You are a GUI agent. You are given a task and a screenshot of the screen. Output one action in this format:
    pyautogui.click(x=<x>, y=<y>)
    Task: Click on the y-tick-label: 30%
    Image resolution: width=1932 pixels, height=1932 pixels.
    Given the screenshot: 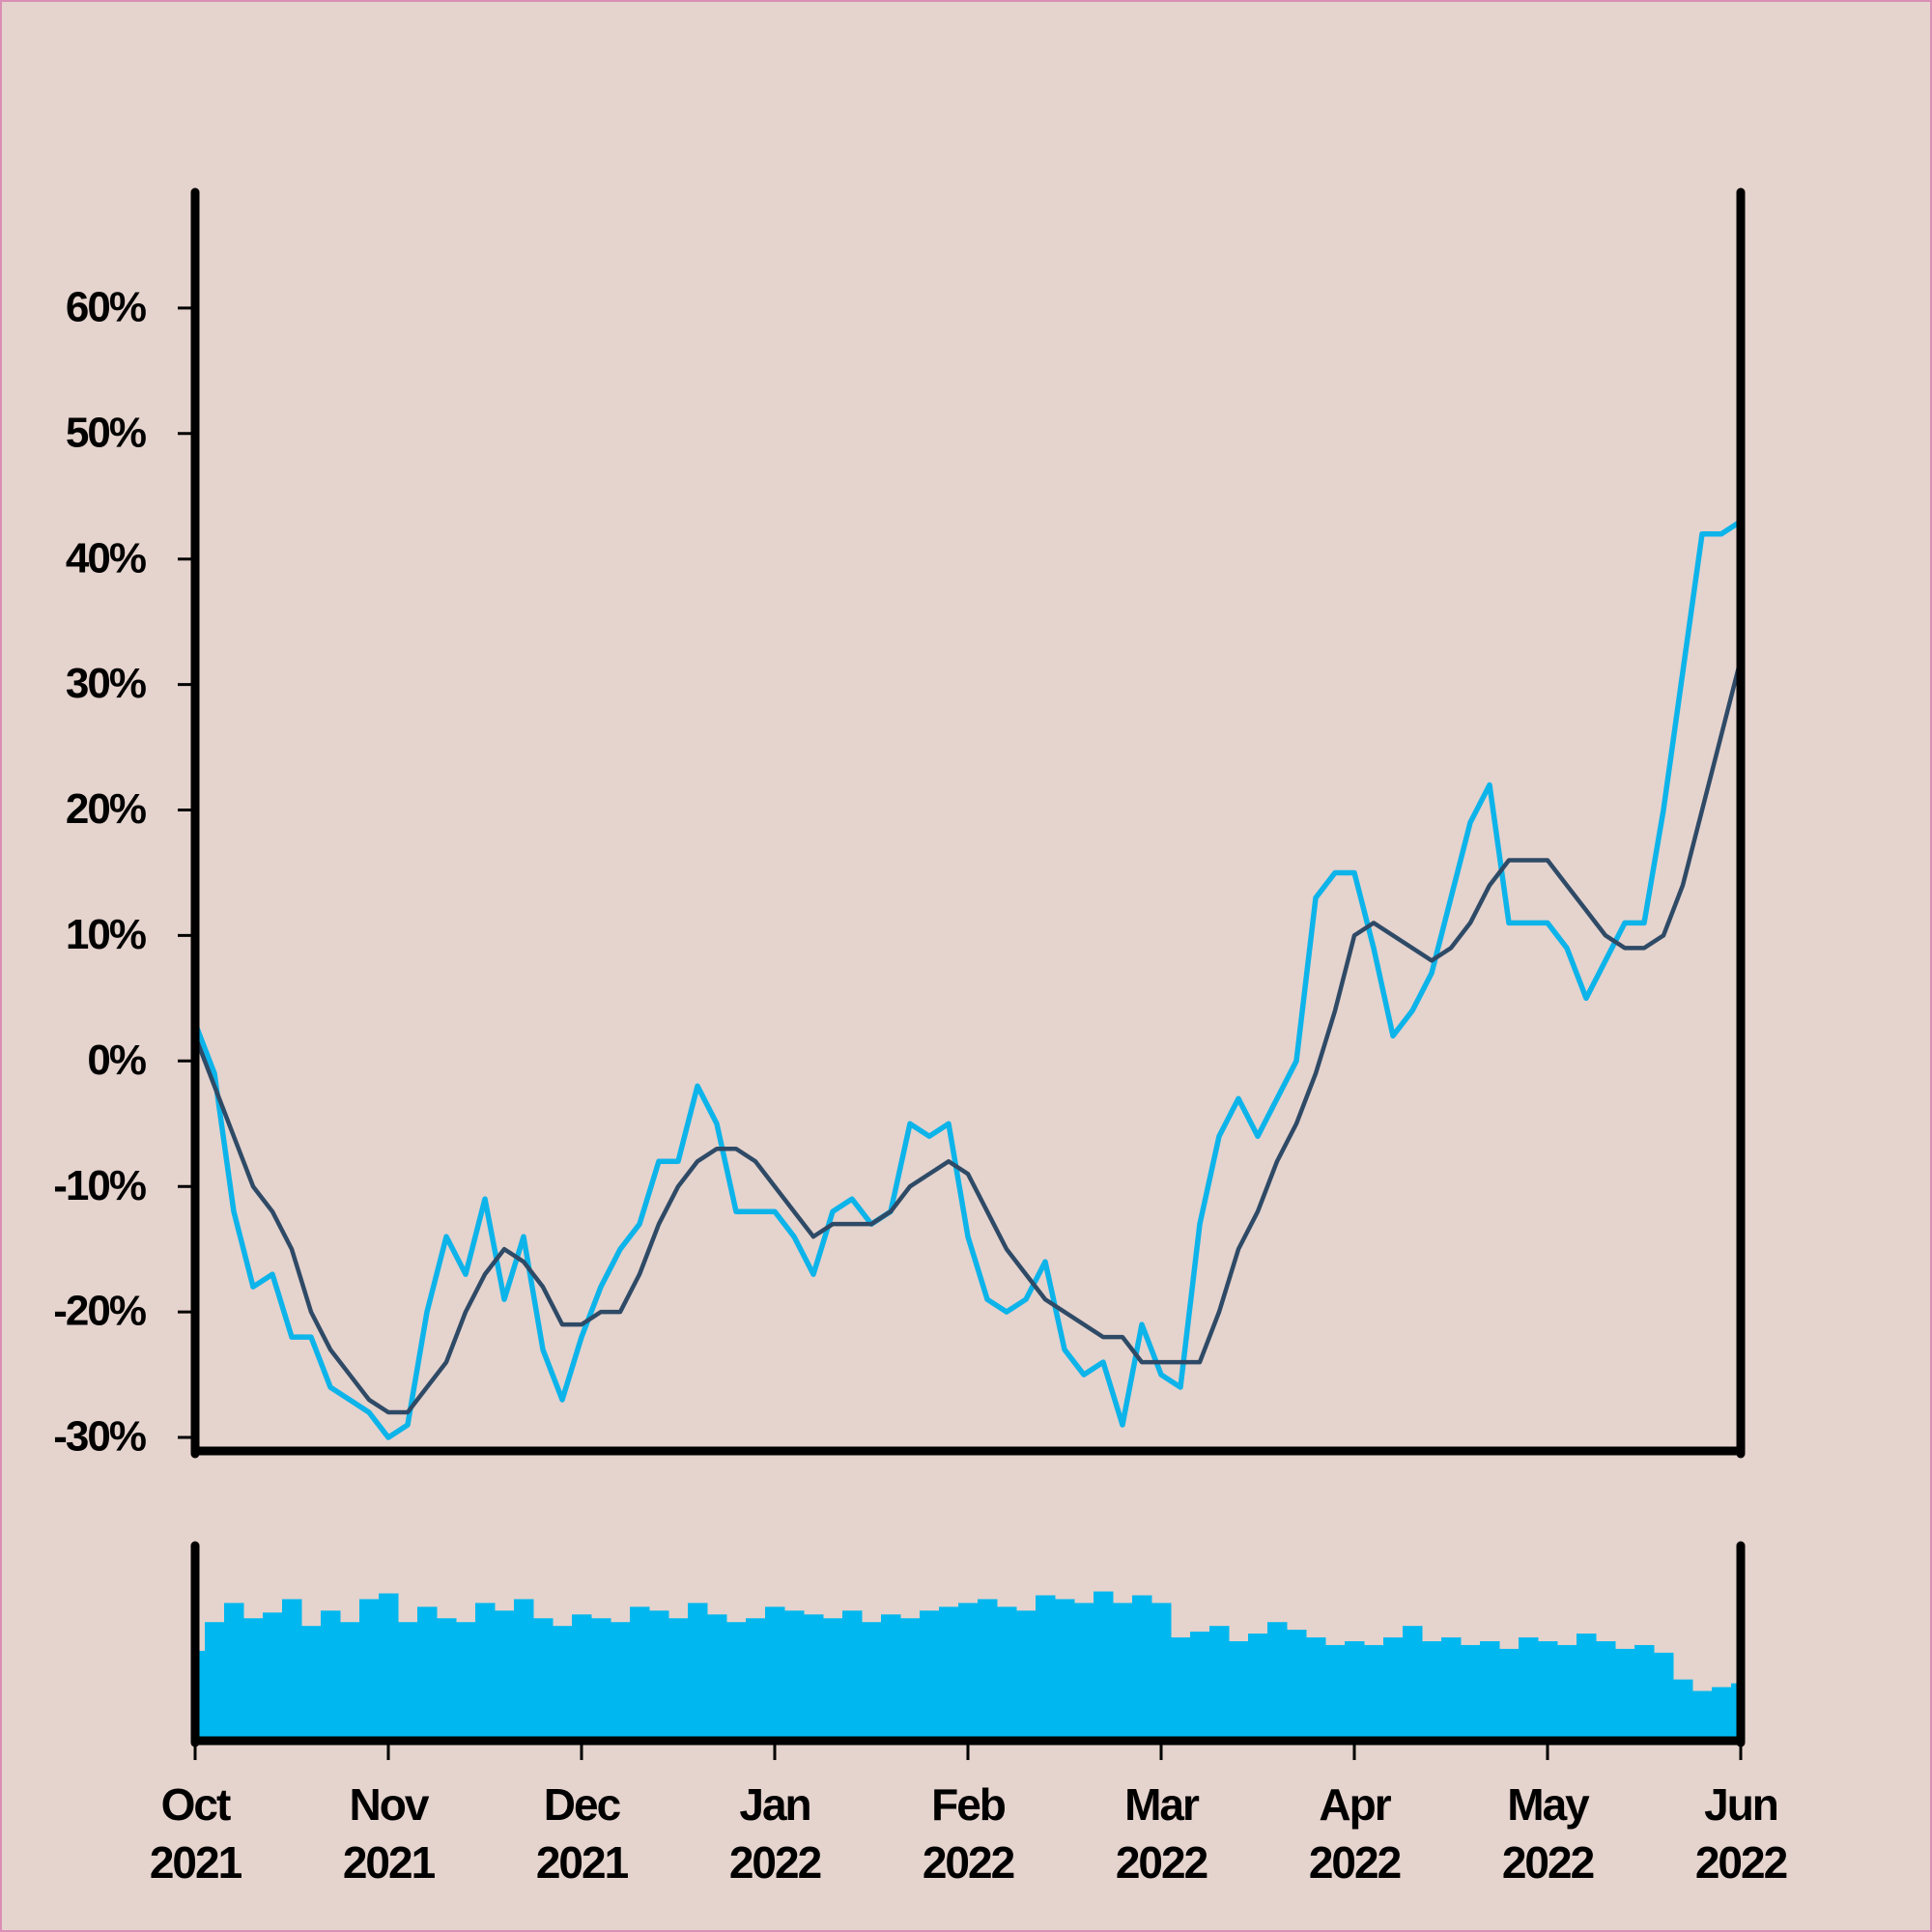 What is the action you would take?
    pyautogui.click(x=106, y=683)
    